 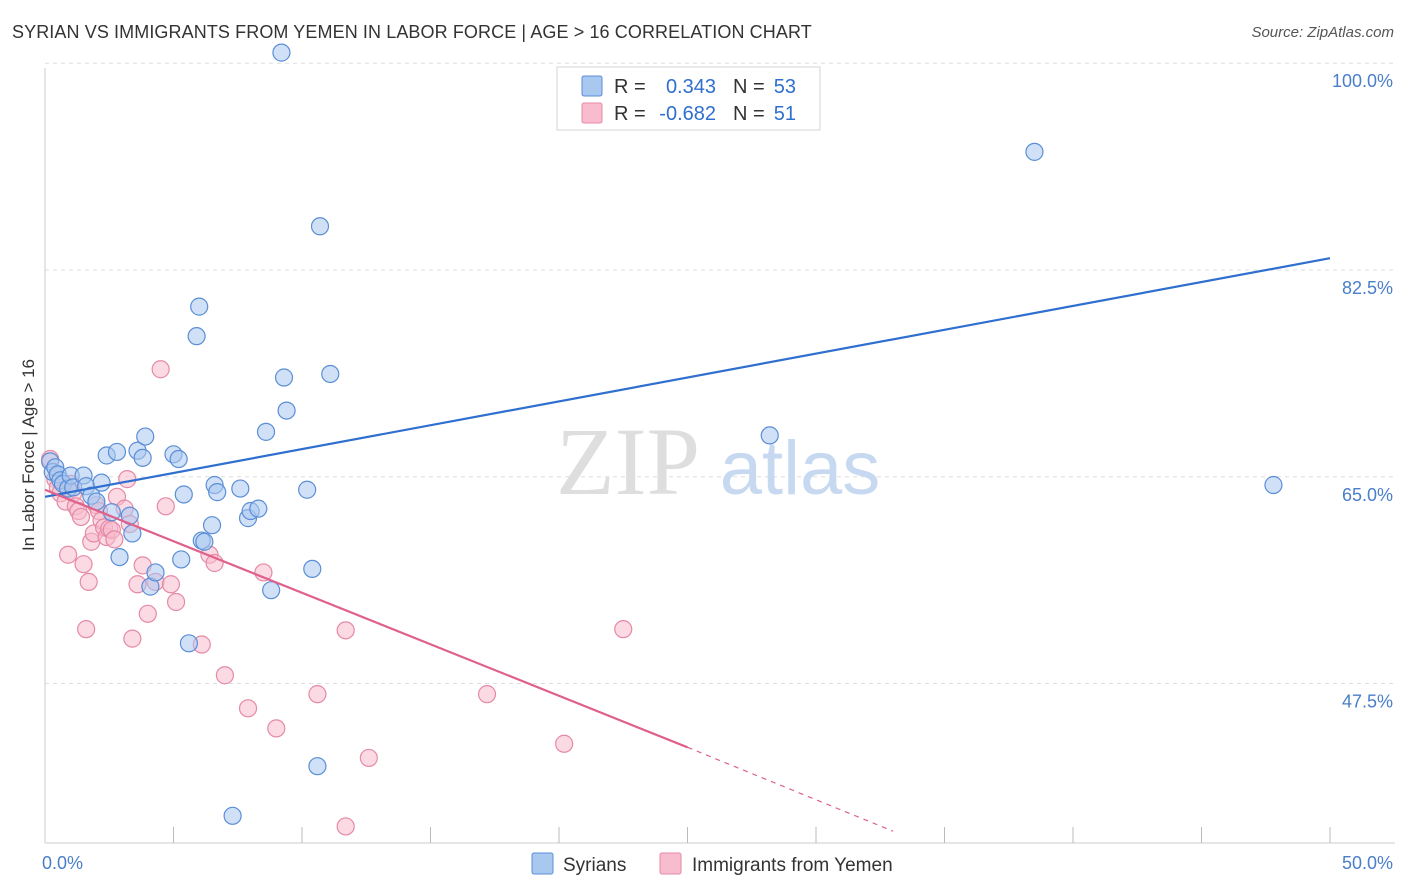 What do you see at coordinates (1362, 391) in the screenshot?
I see `y-tick-labels: 100.0% 82.5% 65.0% 47.5%` at bounding box center [1362, 391].